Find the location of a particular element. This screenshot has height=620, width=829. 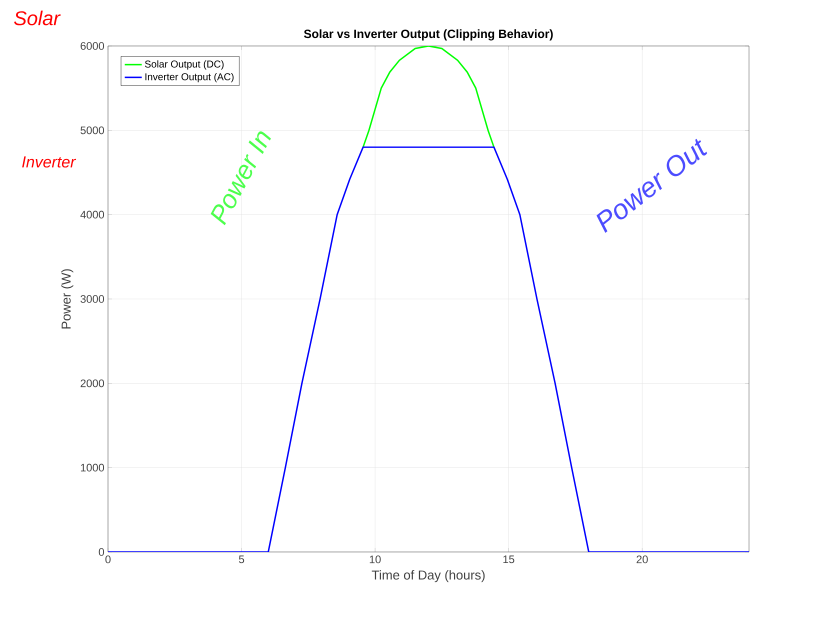

y-tick-label: 2000 is located at coordinates (92, 383).